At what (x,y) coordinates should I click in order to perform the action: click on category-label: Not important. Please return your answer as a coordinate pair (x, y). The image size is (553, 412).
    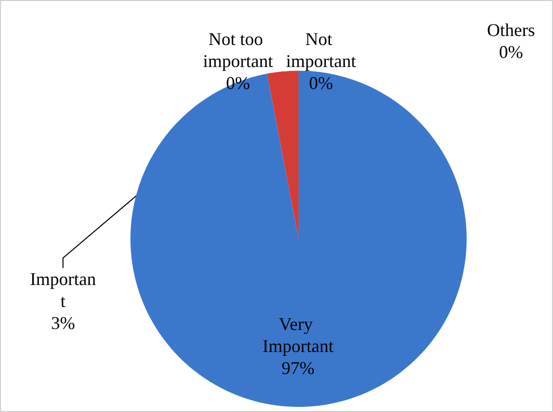
    Looking at the image, I should click on (321, 50).